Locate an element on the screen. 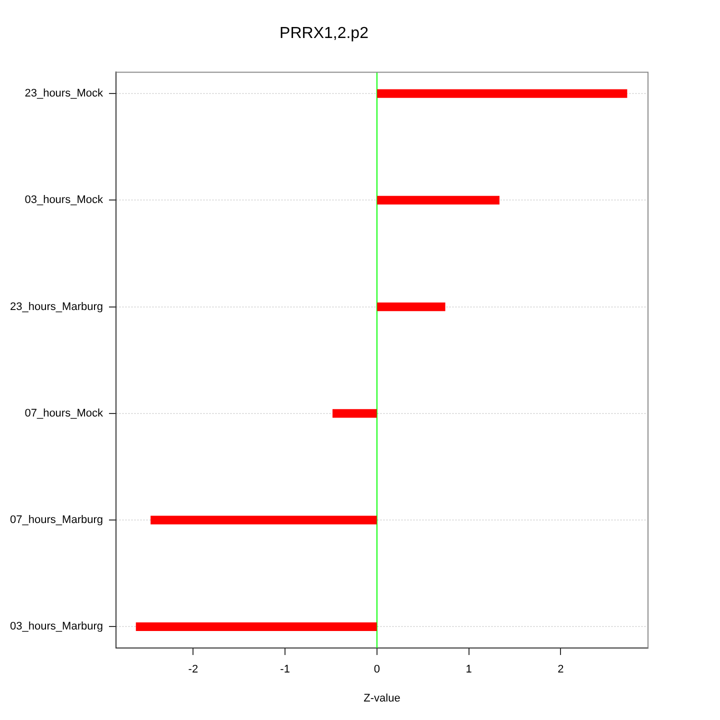 This screenshot has height=720, width=720. chart-title: PRRX1,2.p2 is located at coordinates (324, 33).